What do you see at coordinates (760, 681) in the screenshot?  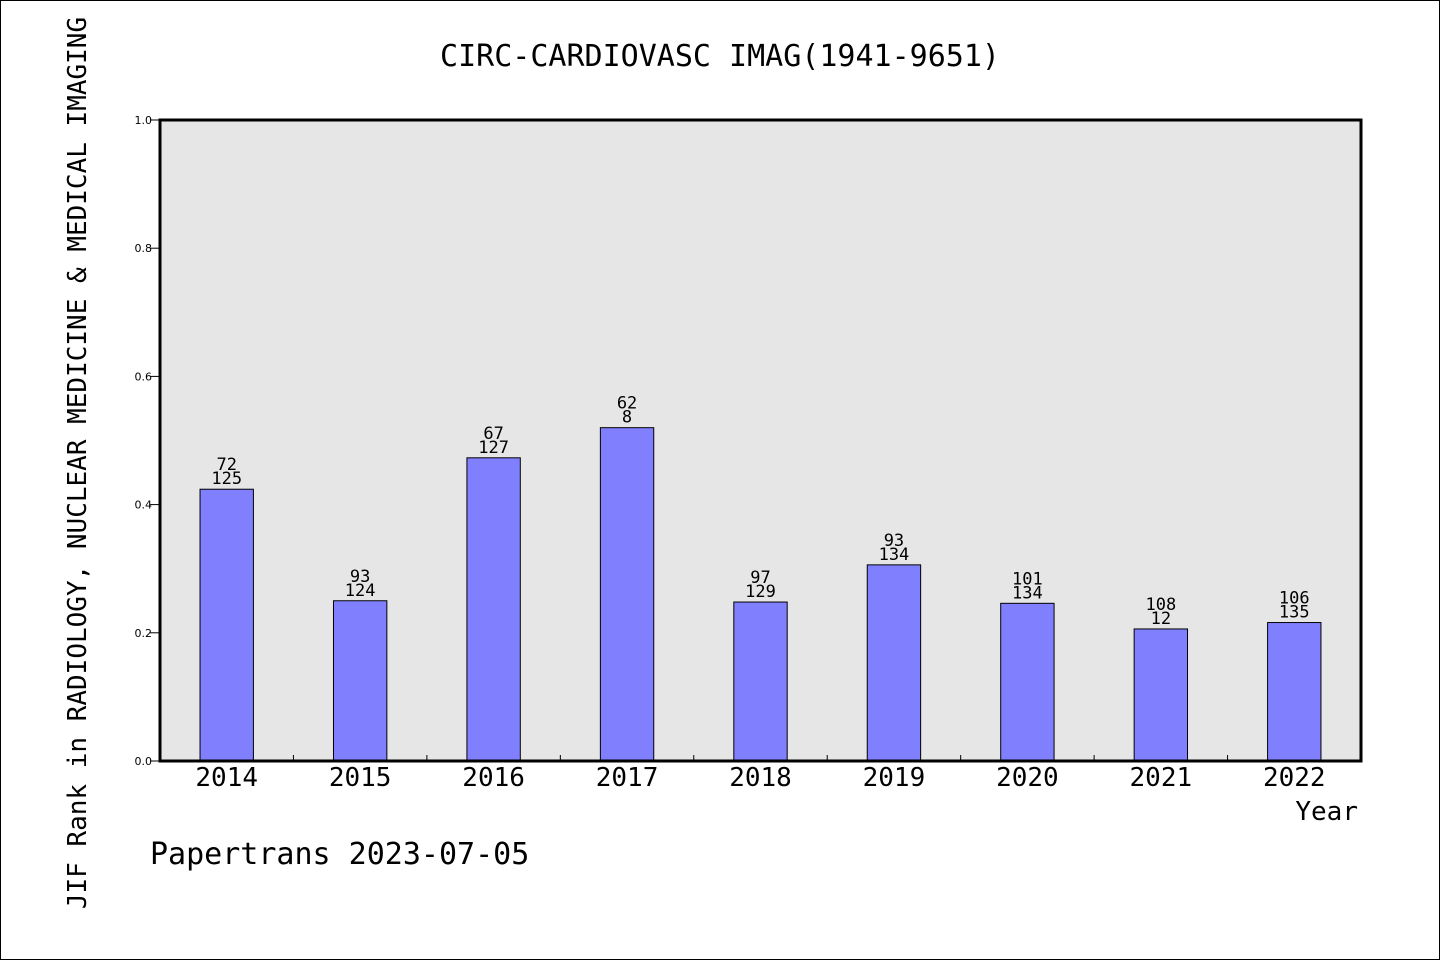 I see `bar-2018` at bounding box center [760, 681].